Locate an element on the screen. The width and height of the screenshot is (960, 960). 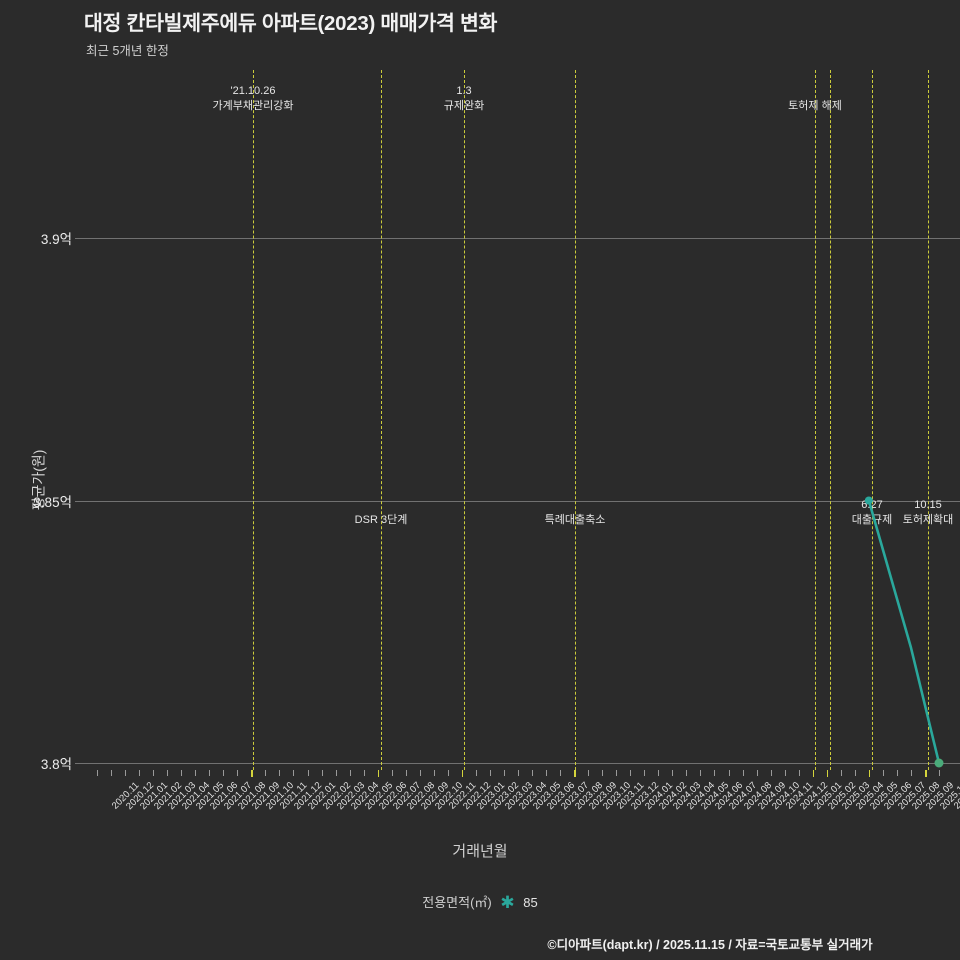
event-annotation: 10.15 토허제확대 is located at coordinates (928, 513).